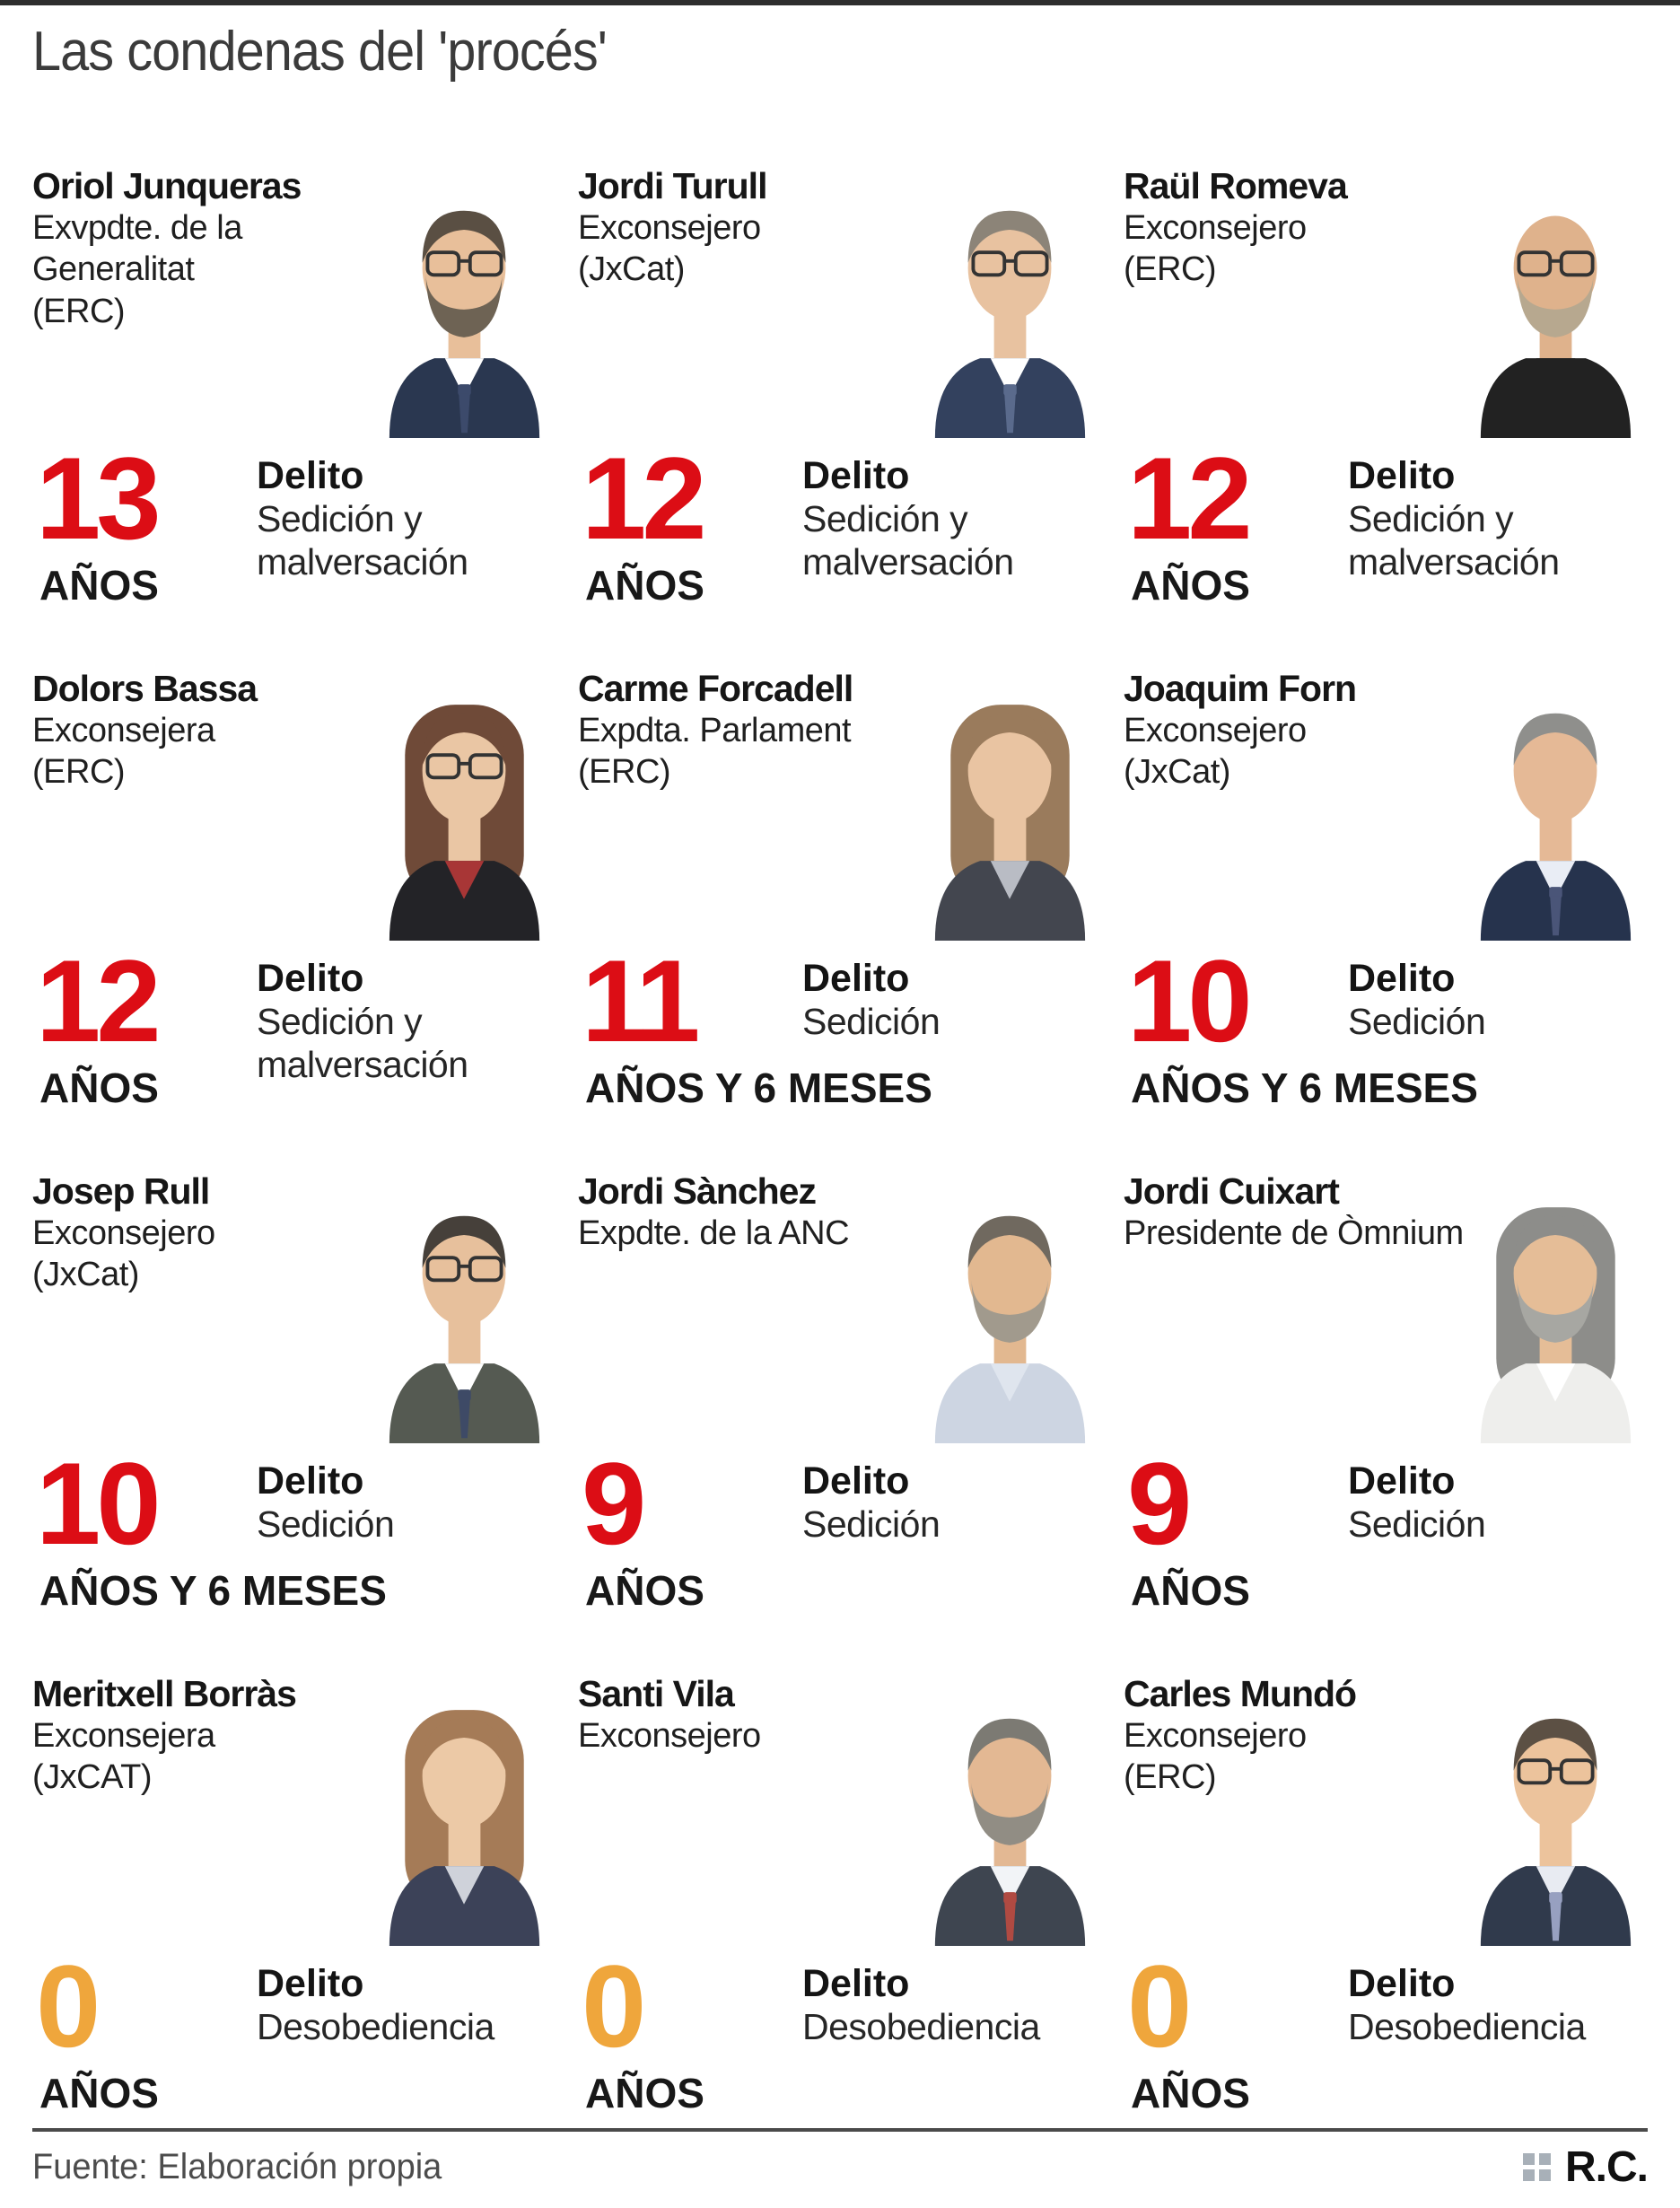  What do you see at coordinates (698, 1191) in the screenshot?
I see `person-name: Jordi Sànchez` at bounding box center [698, 1191].